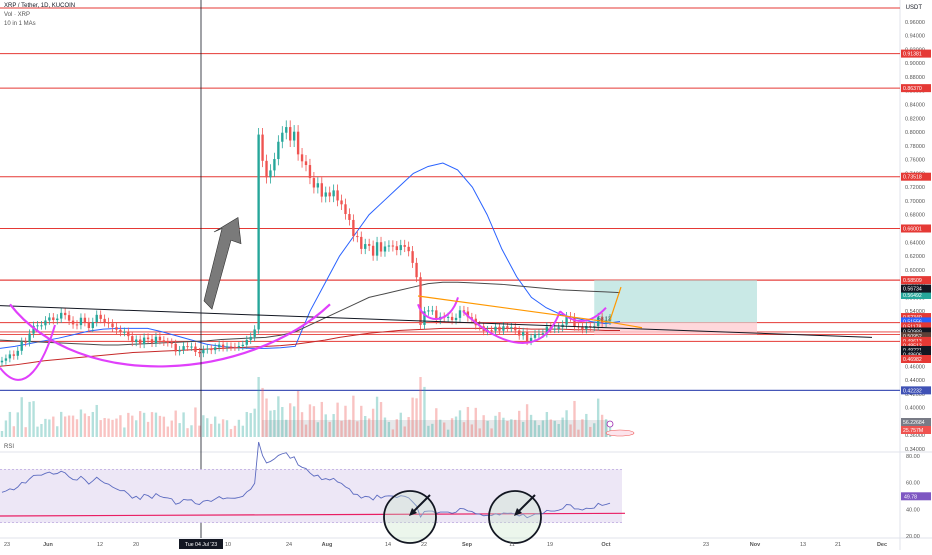 This screenshot has width=932, height=555. I want to click on descending-trendline, so click(530, 312).